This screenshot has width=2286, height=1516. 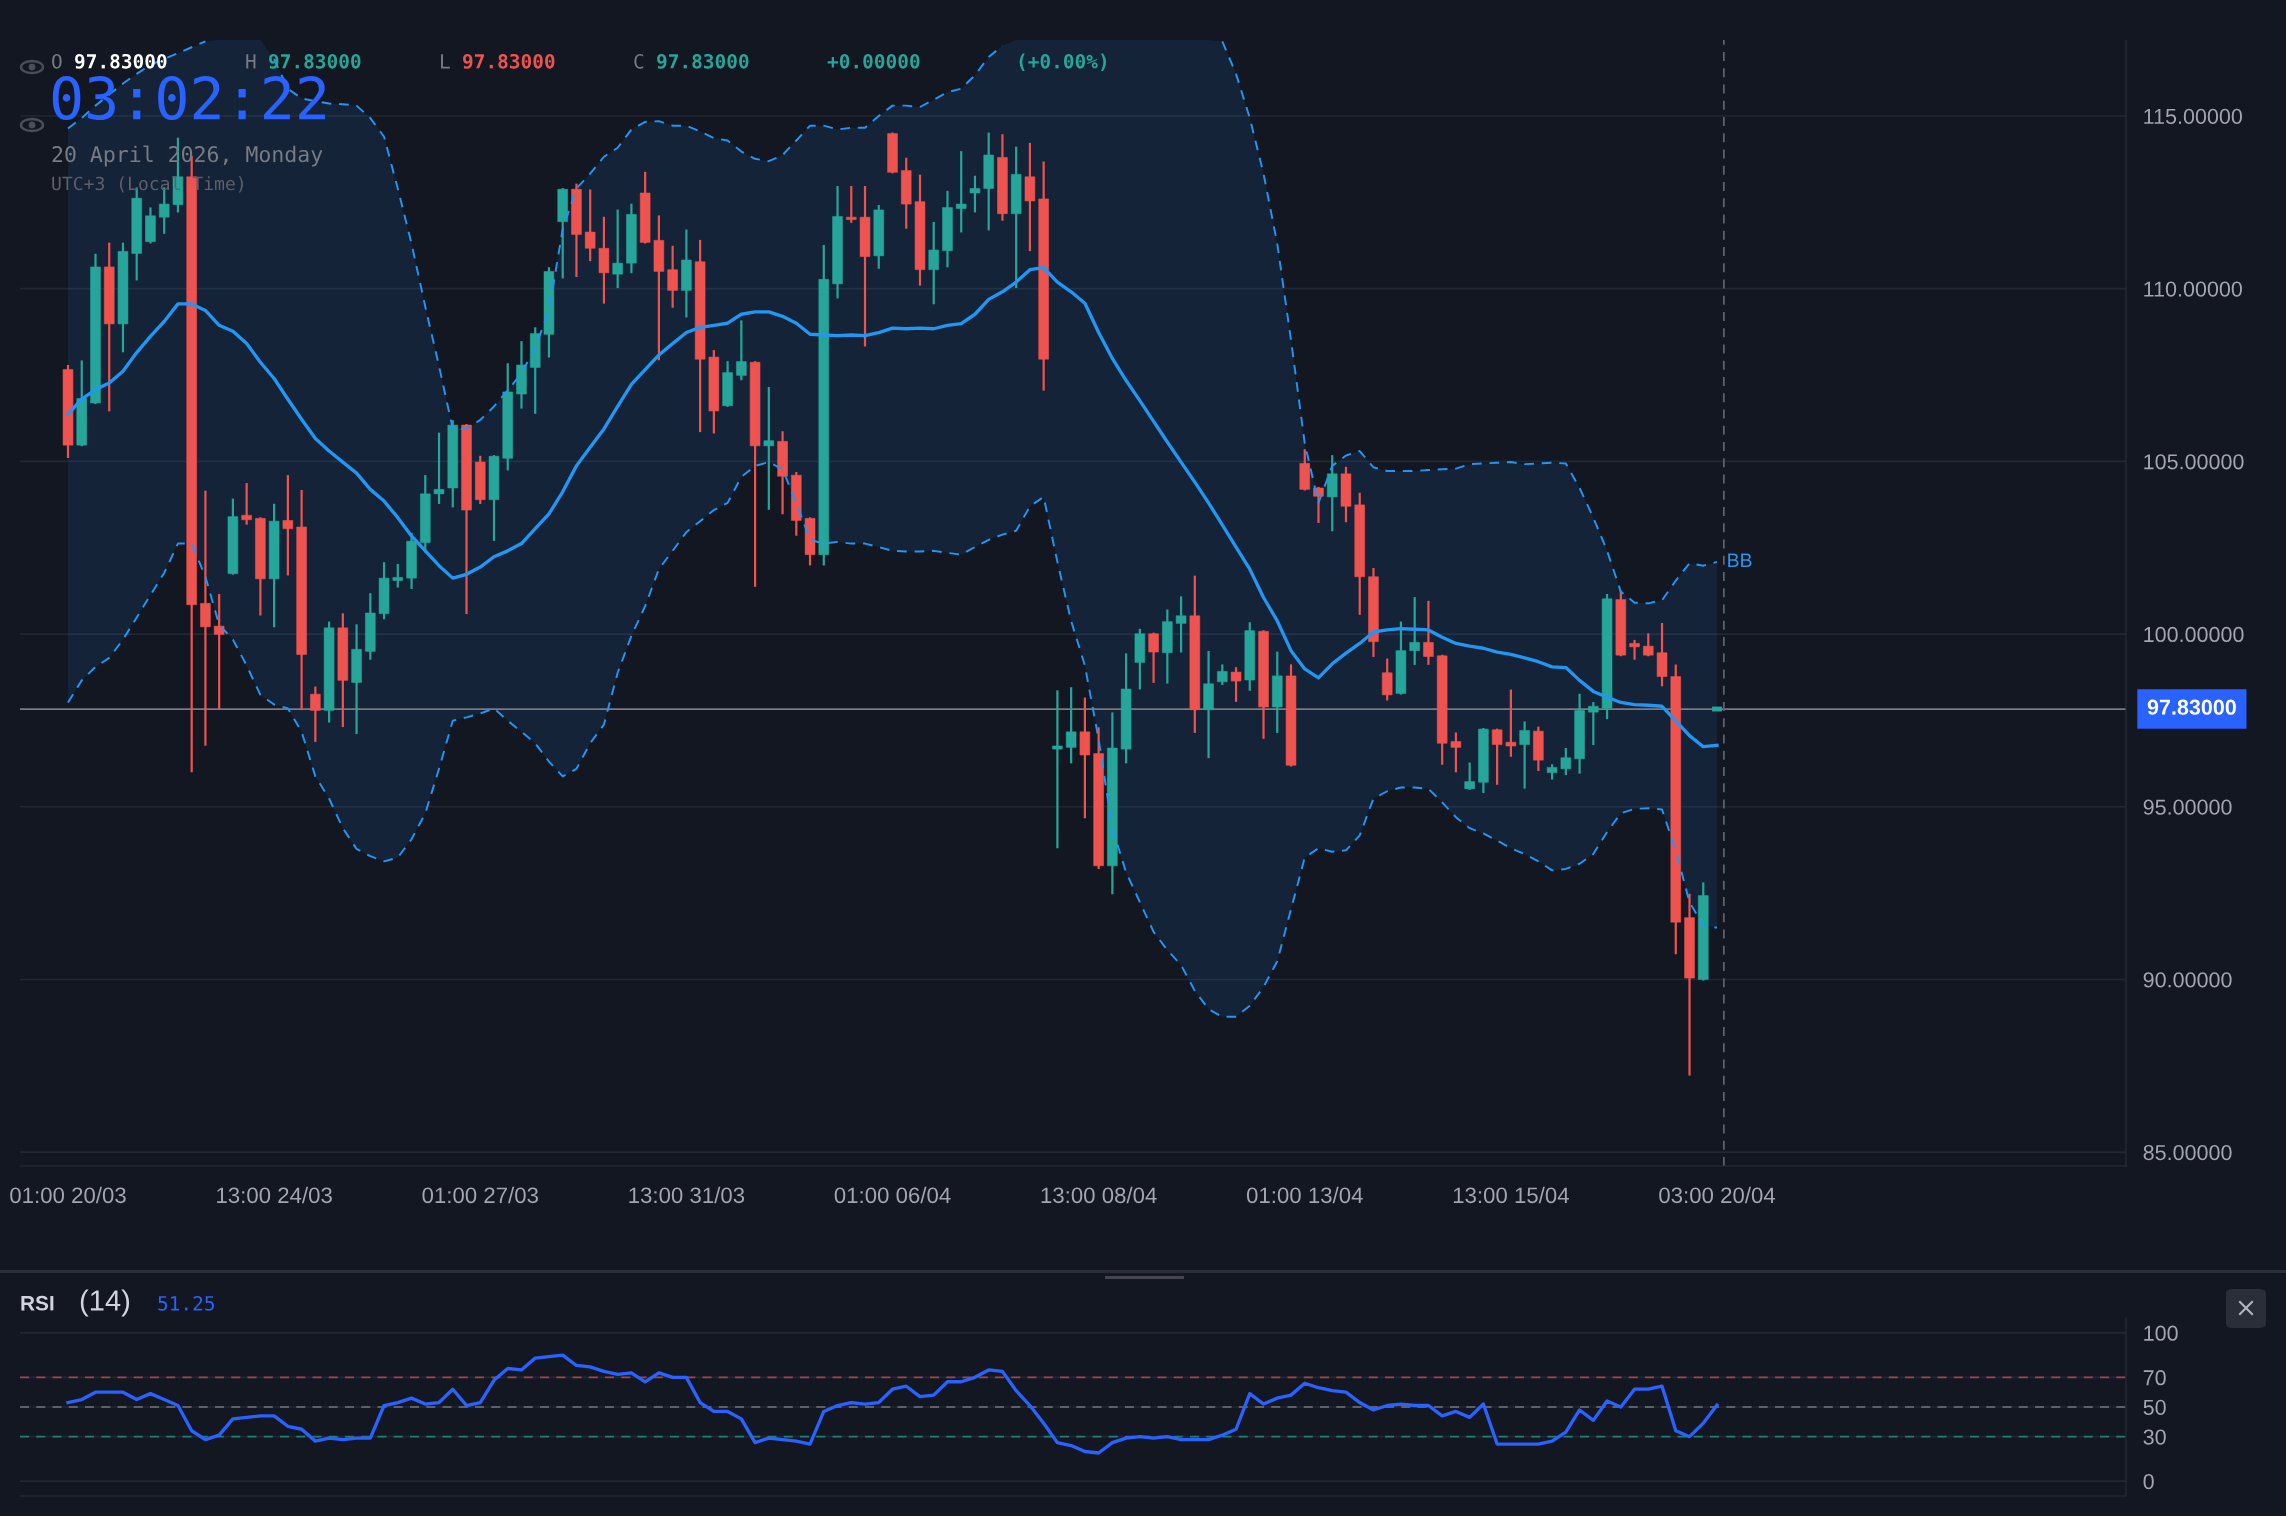 I want to click on line-series, so click(x=892, y=1404).